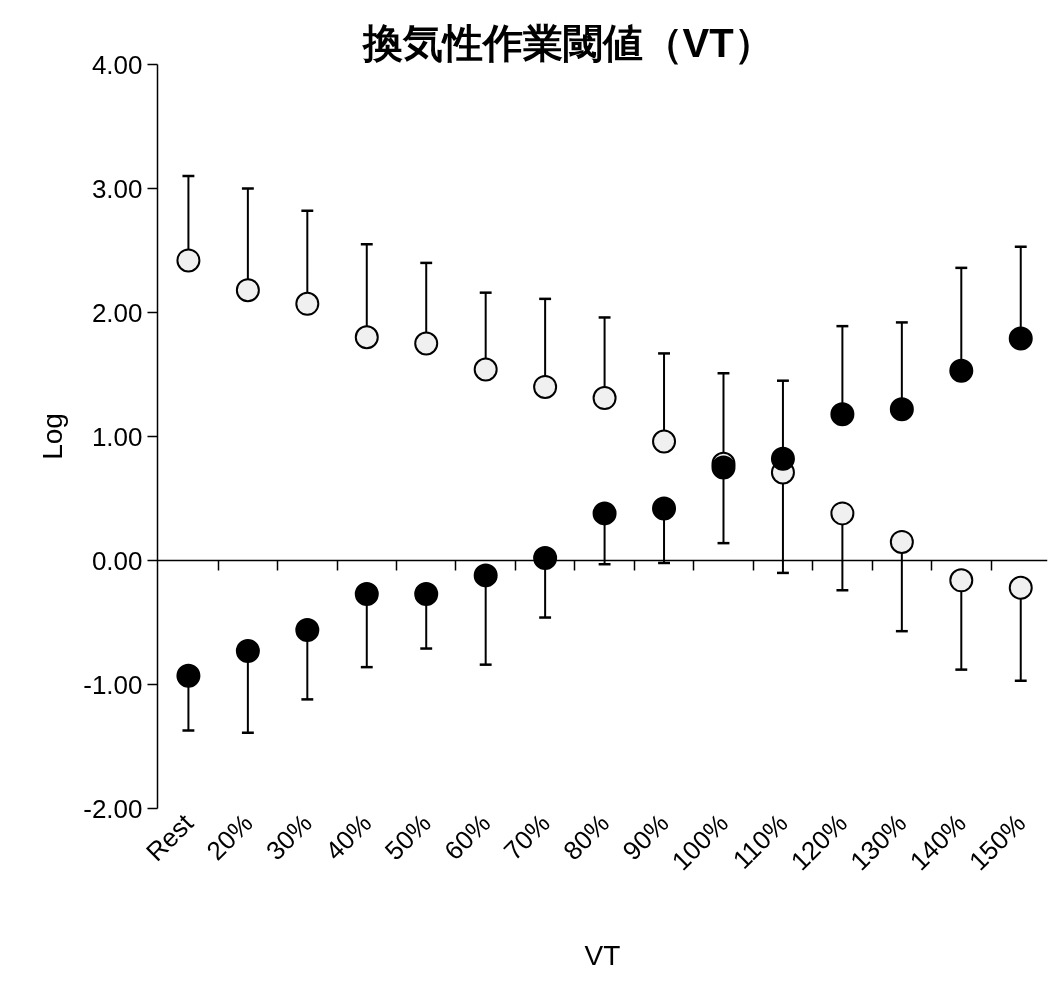  What do you see at coordinates (567, 42) in the screenshot?
I see `chart-title: 換気性作業閾値（VT）` at bounding box center [567, 42].